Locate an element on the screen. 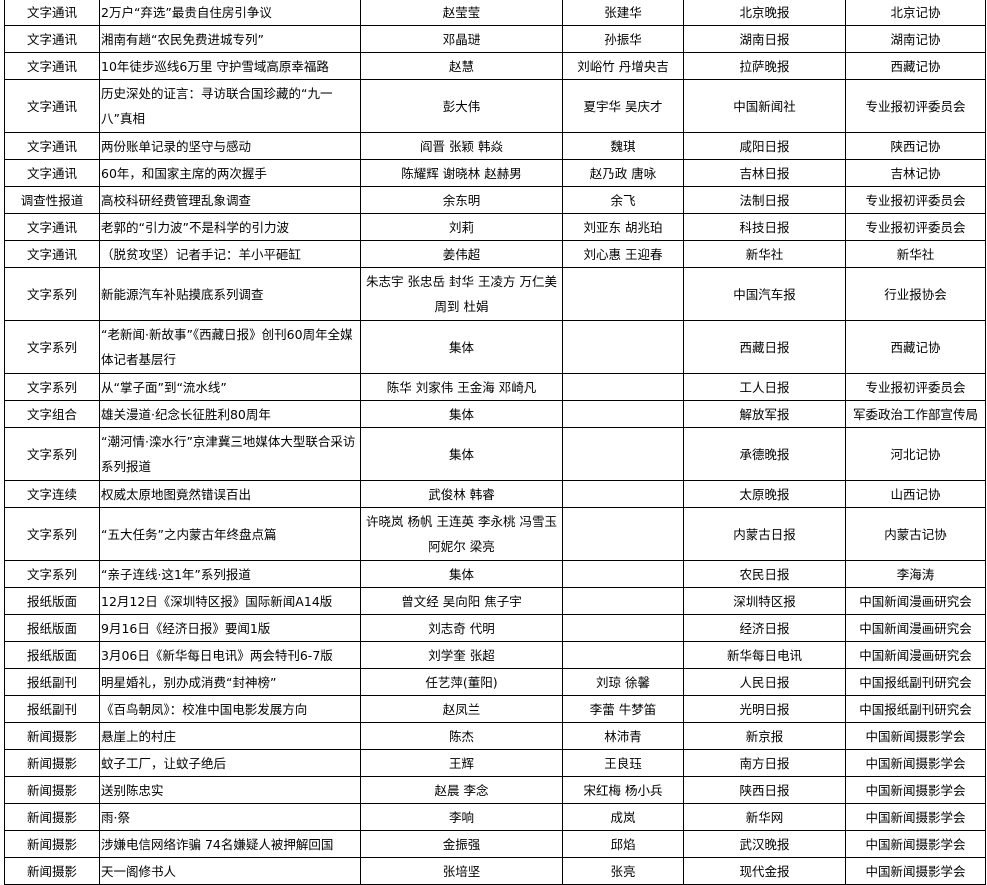 This screenshot has width=987, height=885. publisher-cell: 解放军报 is located at coordinates (764, 414).